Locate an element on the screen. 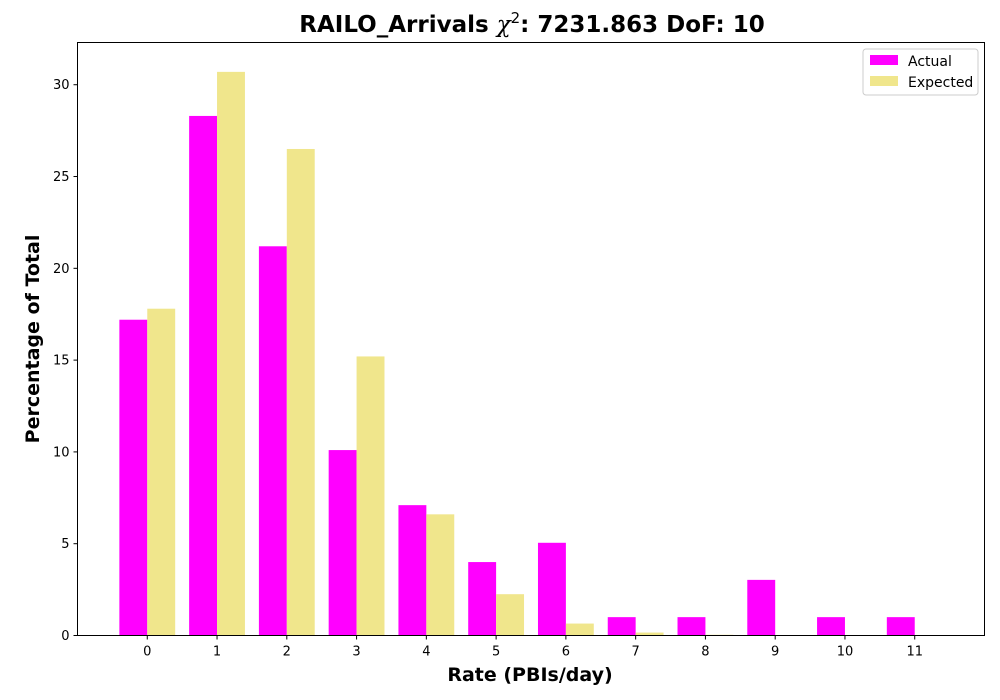  y-tick-label-5: 5 is located at coordinates (65, 544).